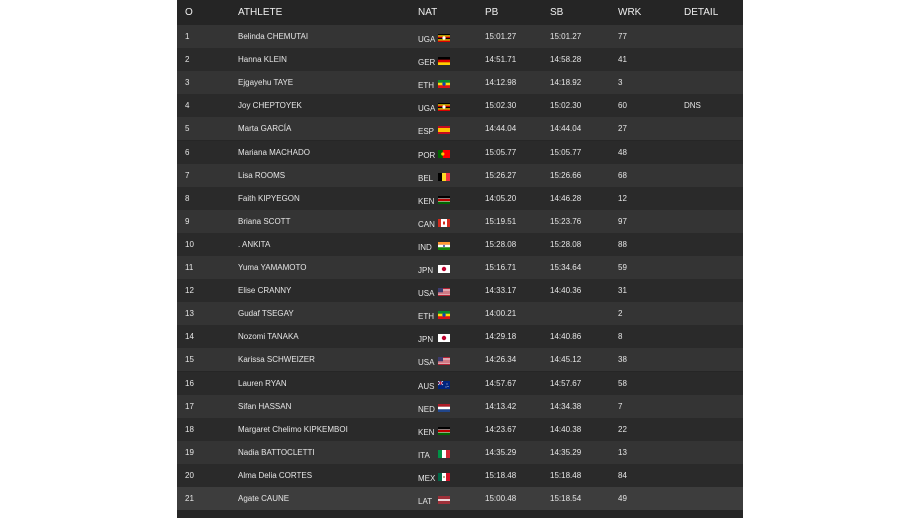 The height and width of the screenshot is (518, 920). Describe the element at coordinates (701, 12) in the screenshot. I see `header-detail: DETAIL` at that location.